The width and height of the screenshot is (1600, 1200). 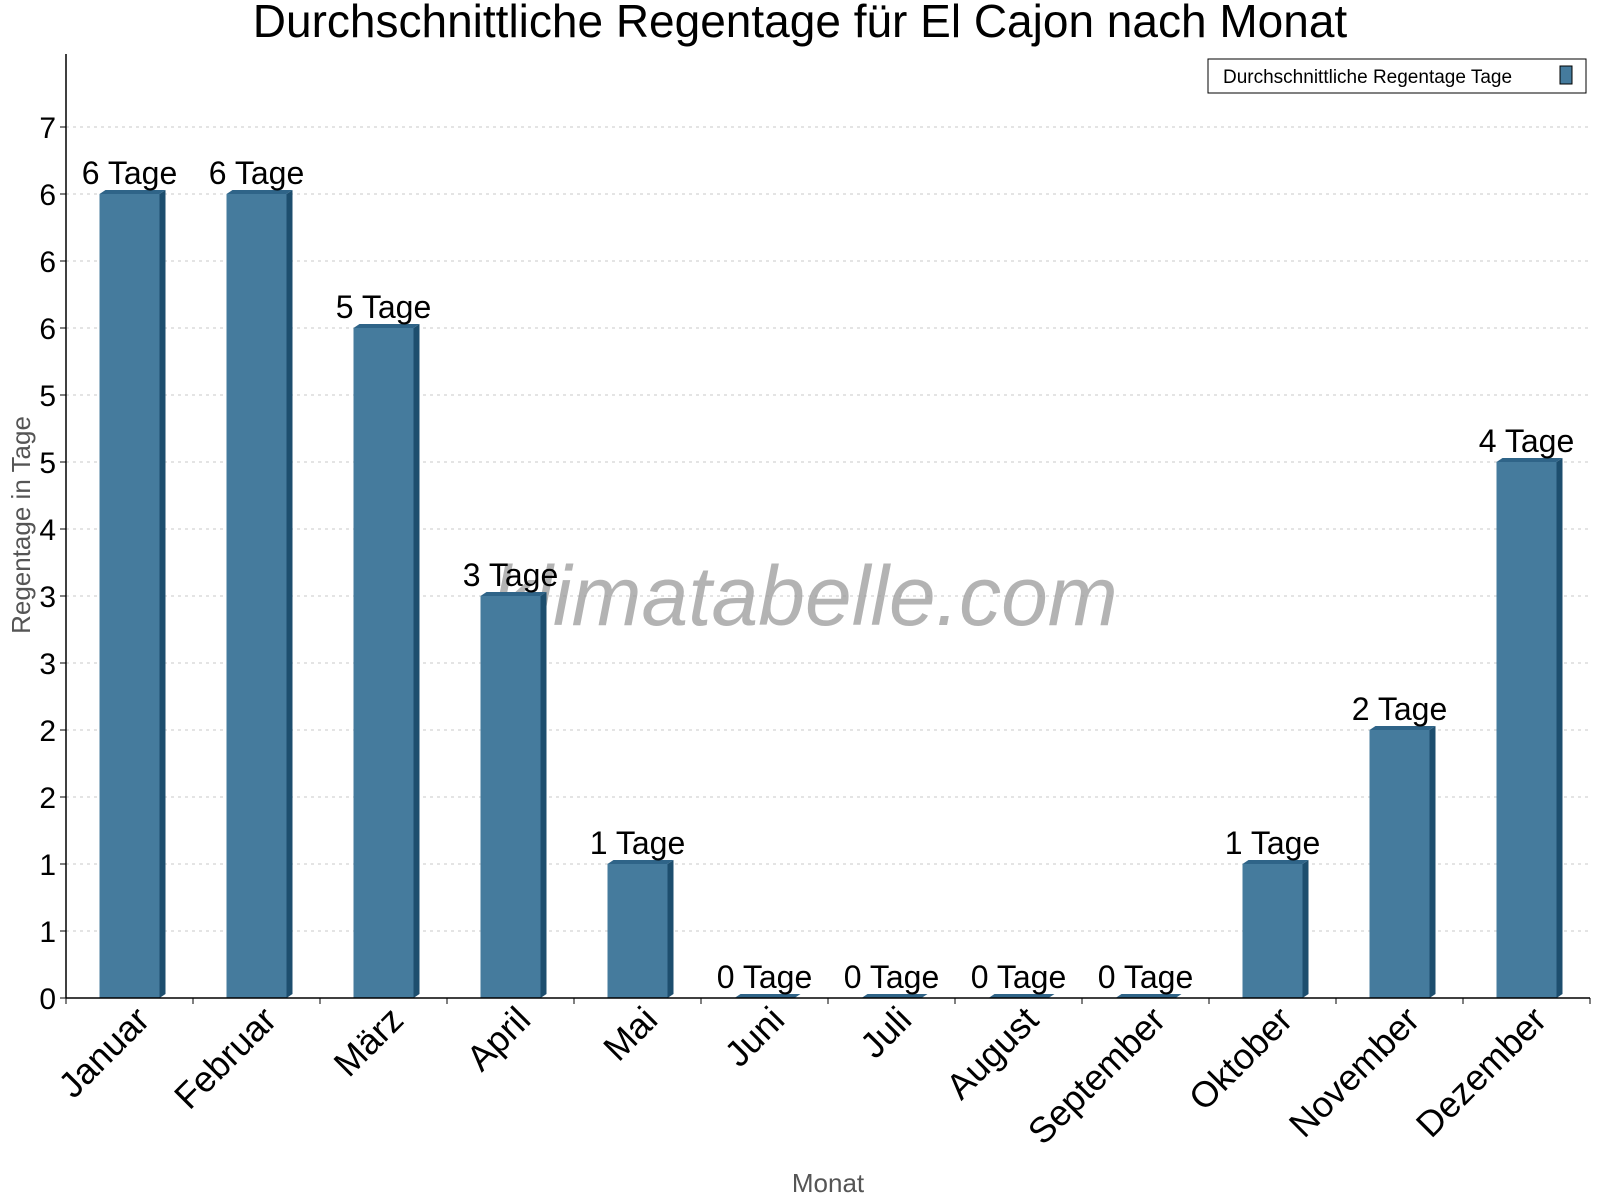 I want to click on legend: Durchschnittliche Regentage Tage, so click(x=1397, y=76).